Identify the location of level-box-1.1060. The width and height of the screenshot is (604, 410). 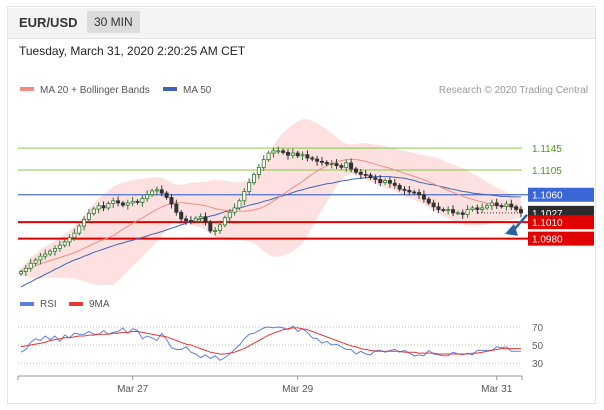
(561, 194).